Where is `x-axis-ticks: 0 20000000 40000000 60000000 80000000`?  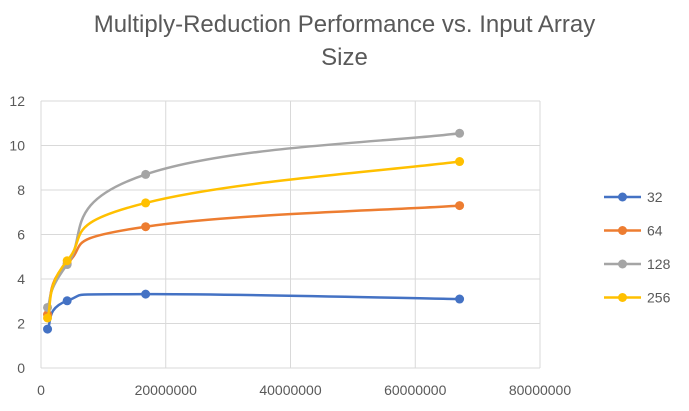 x-axis-ticks: 0 20000000 40000000 60000000 80000000 is located at coordinates (304, 390).